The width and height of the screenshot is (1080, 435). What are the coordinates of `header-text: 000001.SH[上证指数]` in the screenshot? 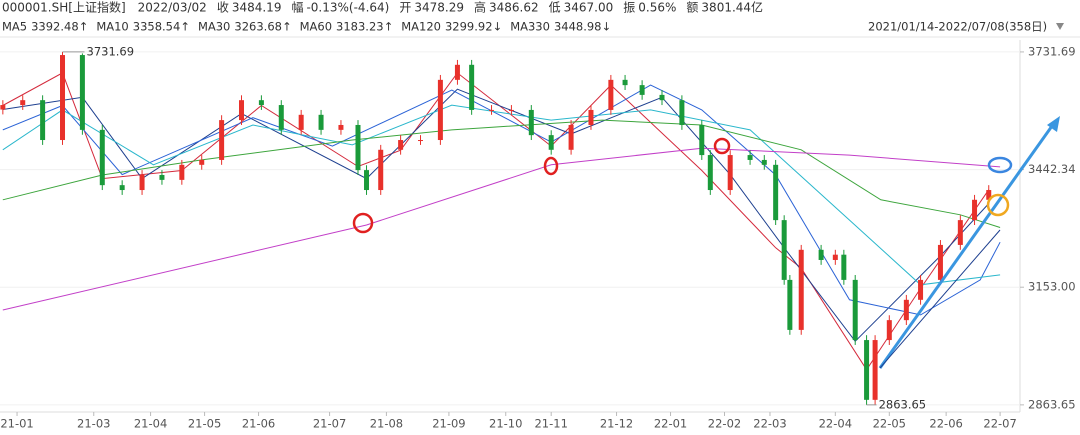 It's located at (64, 7).